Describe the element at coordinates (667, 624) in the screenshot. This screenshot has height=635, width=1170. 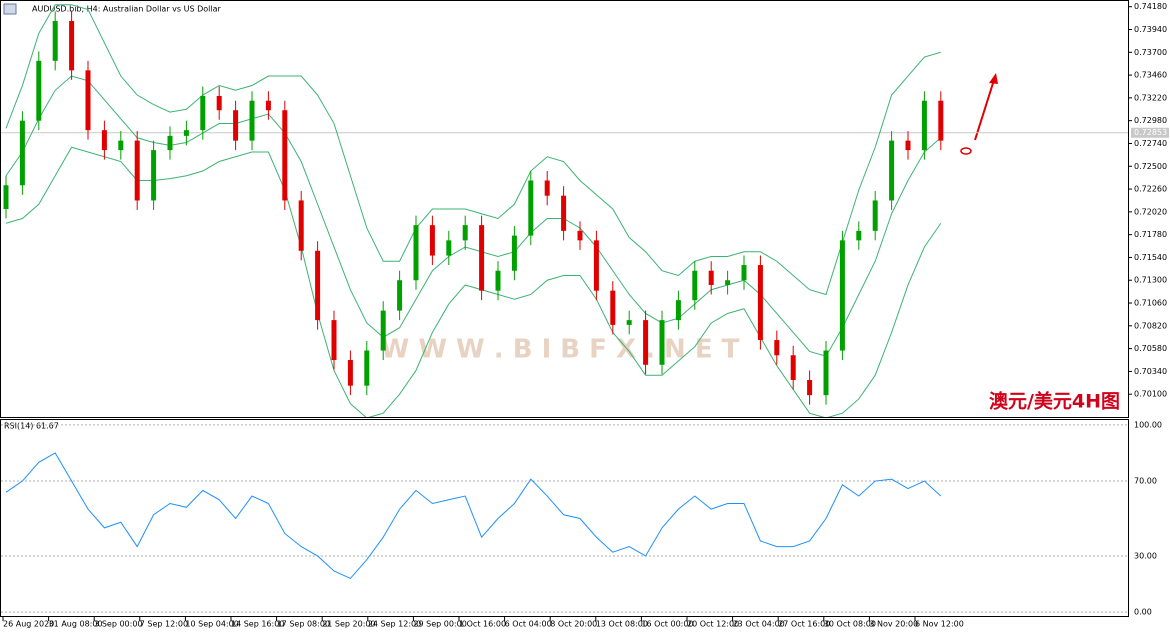
I see `x-tick-label: 16 Oct 00:00` at that location.